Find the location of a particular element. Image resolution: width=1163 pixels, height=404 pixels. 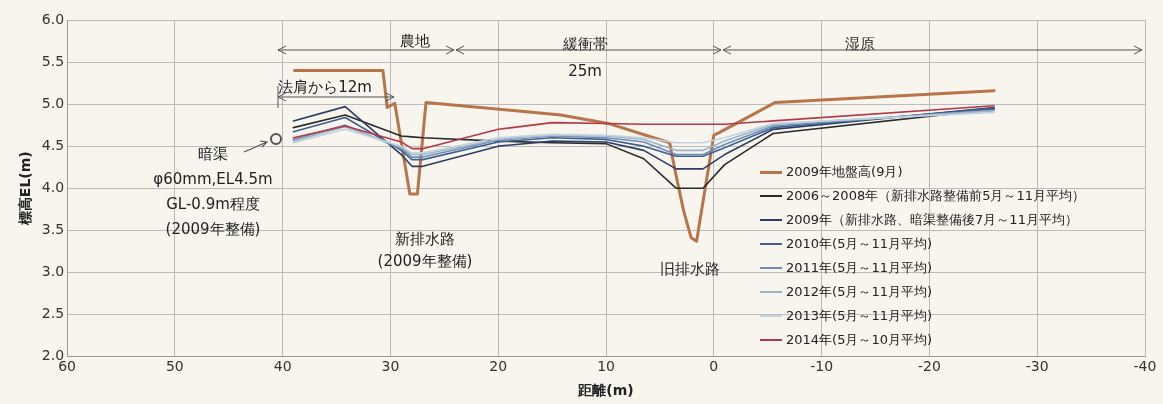

x-tick-label: -10 is located at coordinates (822, 366).